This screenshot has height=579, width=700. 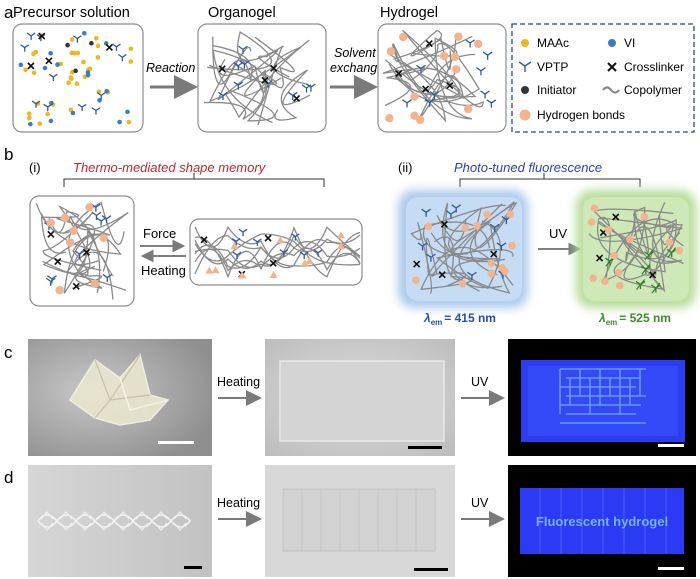 I want to click on title-fluorescence: Photo-tuned fluorescence, so click(x=528, y=167).